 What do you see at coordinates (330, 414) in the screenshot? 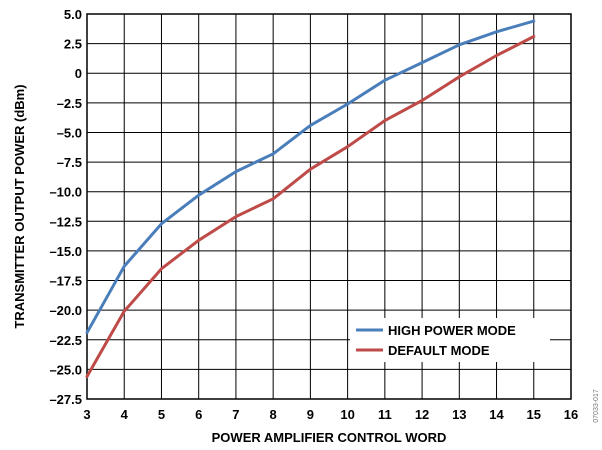
I see `x-tick-labels: 3 4 5 6 7 8 9 10 11 12 13 14 15 16` at bounding box center [330, 414].